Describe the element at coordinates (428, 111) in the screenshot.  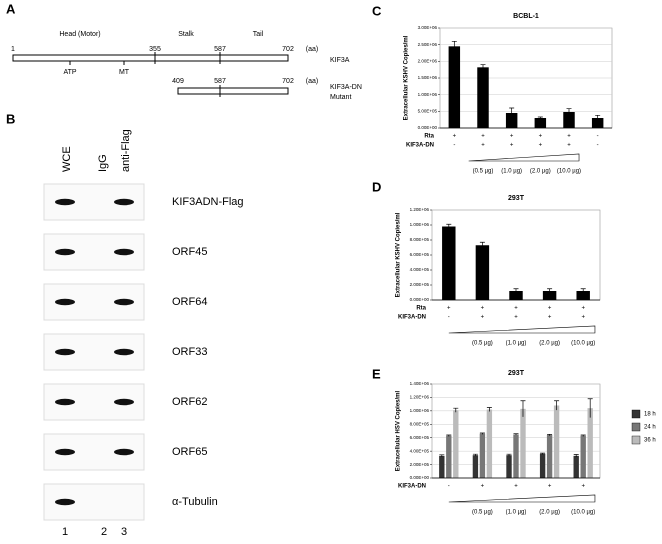
I see `y-tick-label: 5.00E+05` at that location.